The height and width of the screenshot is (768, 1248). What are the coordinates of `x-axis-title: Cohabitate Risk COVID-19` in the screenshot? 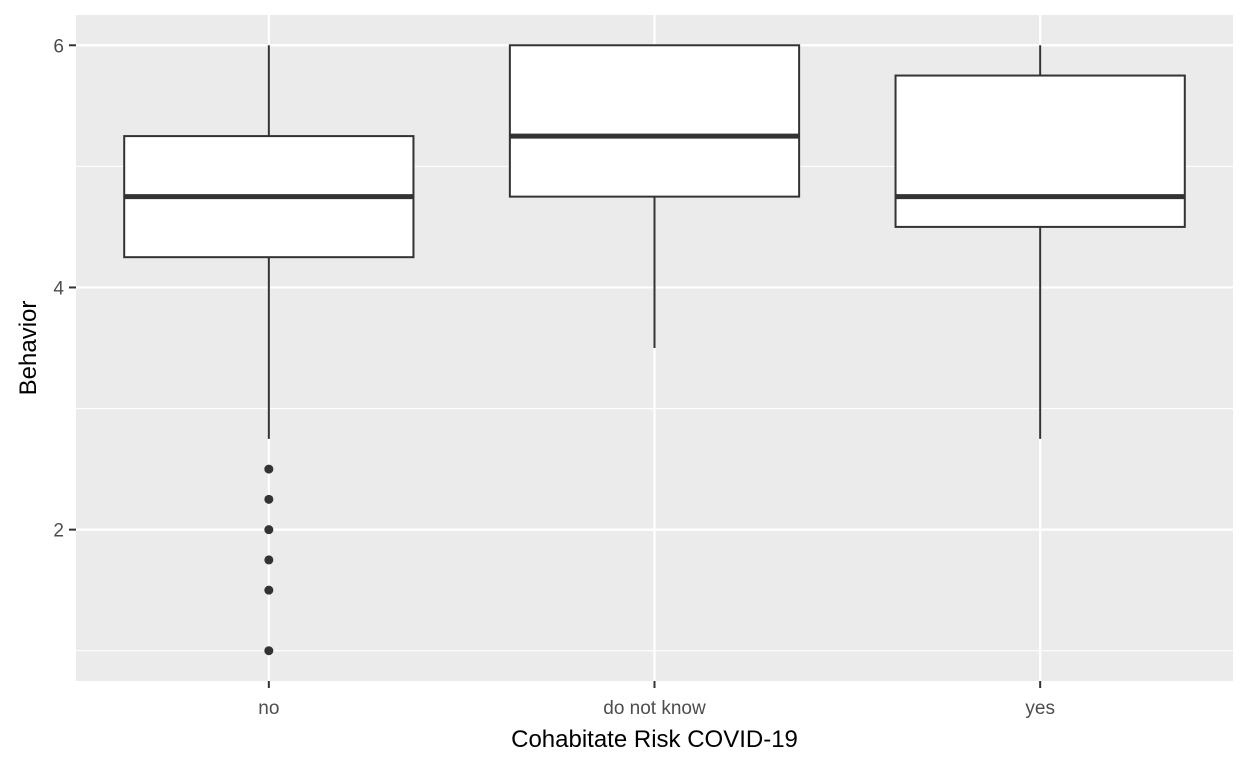 It's located at (654, 739).